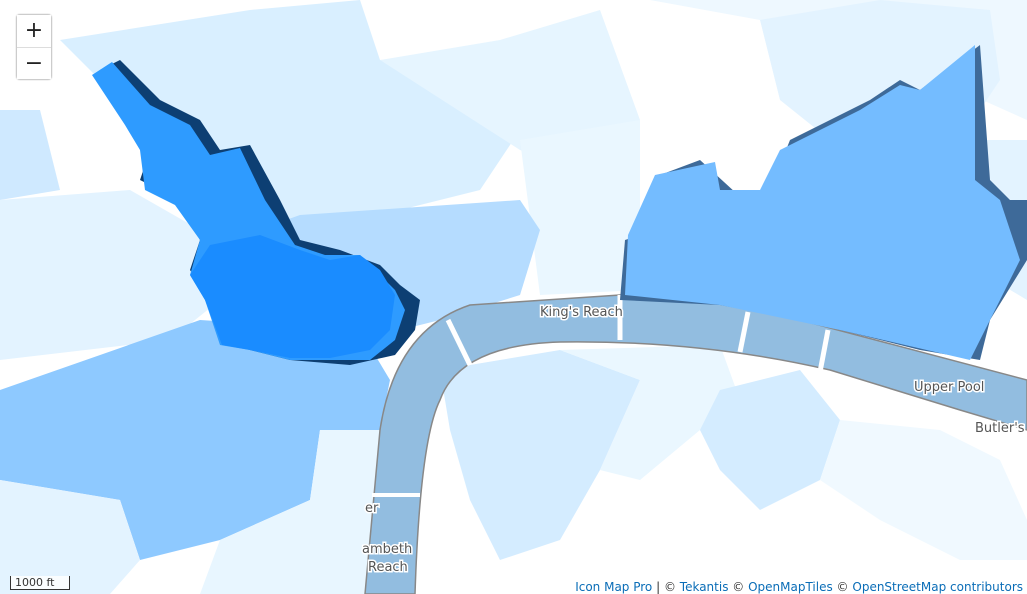  I want to click on label-lambeth: ambeth, so click(387, 549).